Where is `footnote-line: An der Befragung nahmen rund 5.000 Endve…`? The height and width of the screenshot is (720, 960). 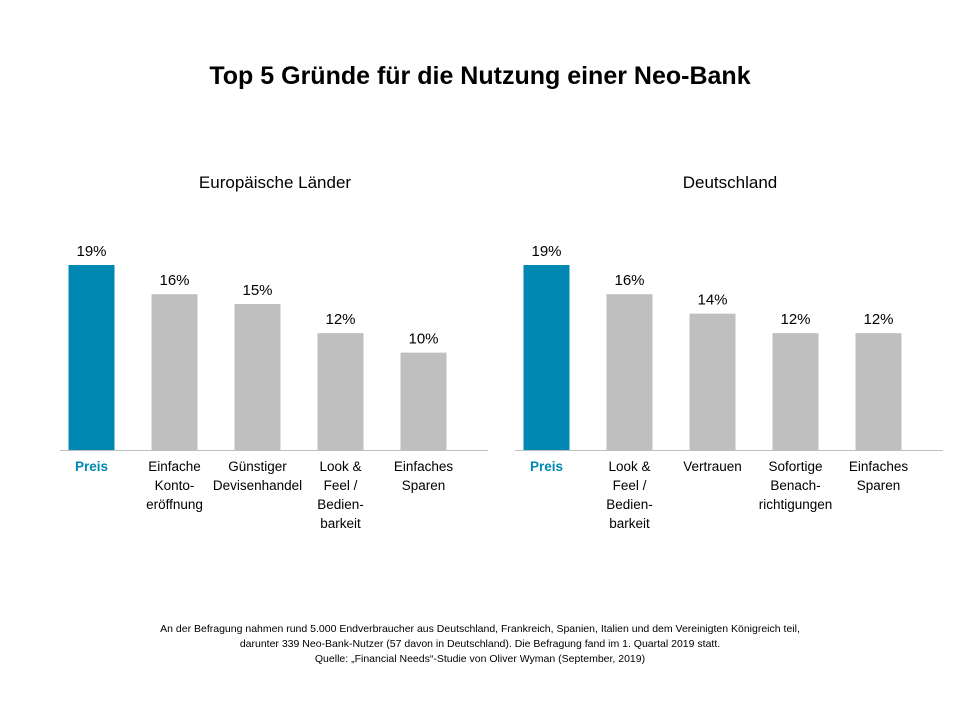
footnote-line: An der Befragung nahmen rund 5.000 Endve… is located at coordinates (480, 629).